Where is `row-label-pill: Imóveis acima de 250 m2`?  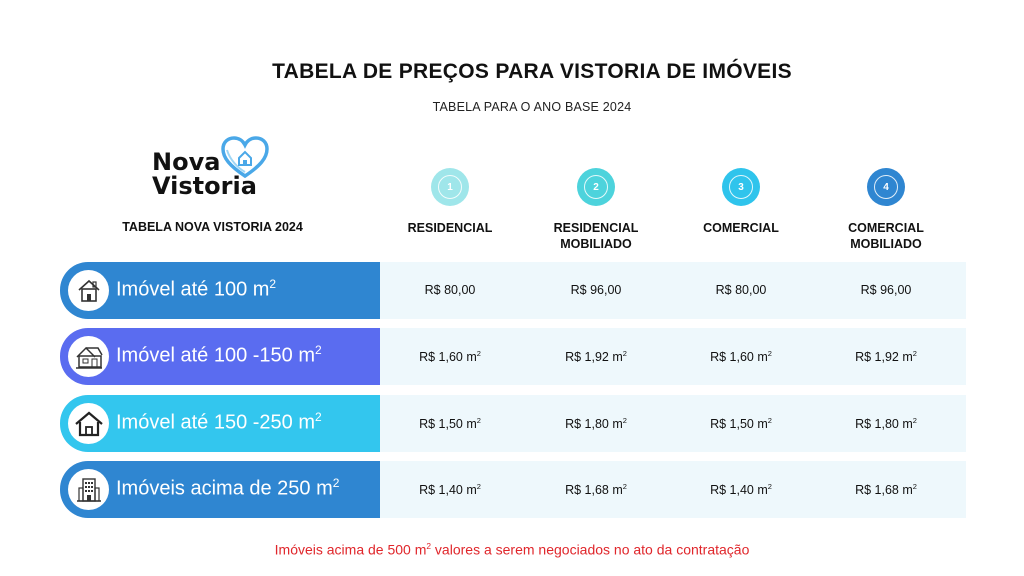
row-label-pill: Imóveis acima de 250 m2 is located at coordinates (220, 489).